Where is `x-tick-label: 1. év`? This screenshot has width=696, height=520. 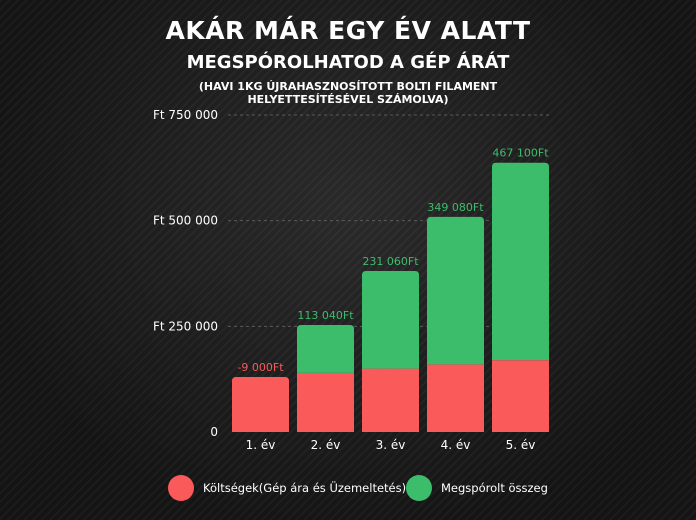
x-tick-label: 1. év is located at coordinates (261, 445).